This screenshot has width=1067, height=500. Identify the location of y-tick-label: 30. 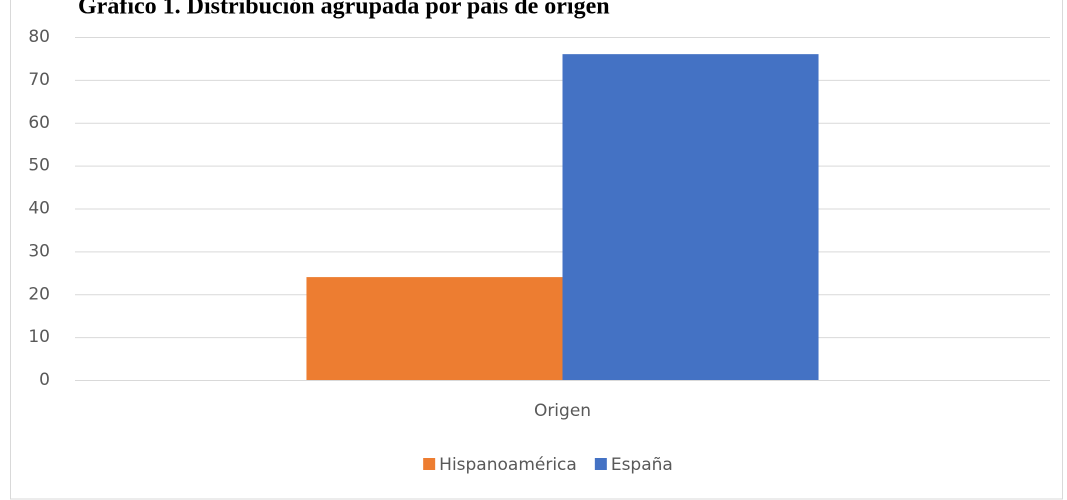
(39, 251).